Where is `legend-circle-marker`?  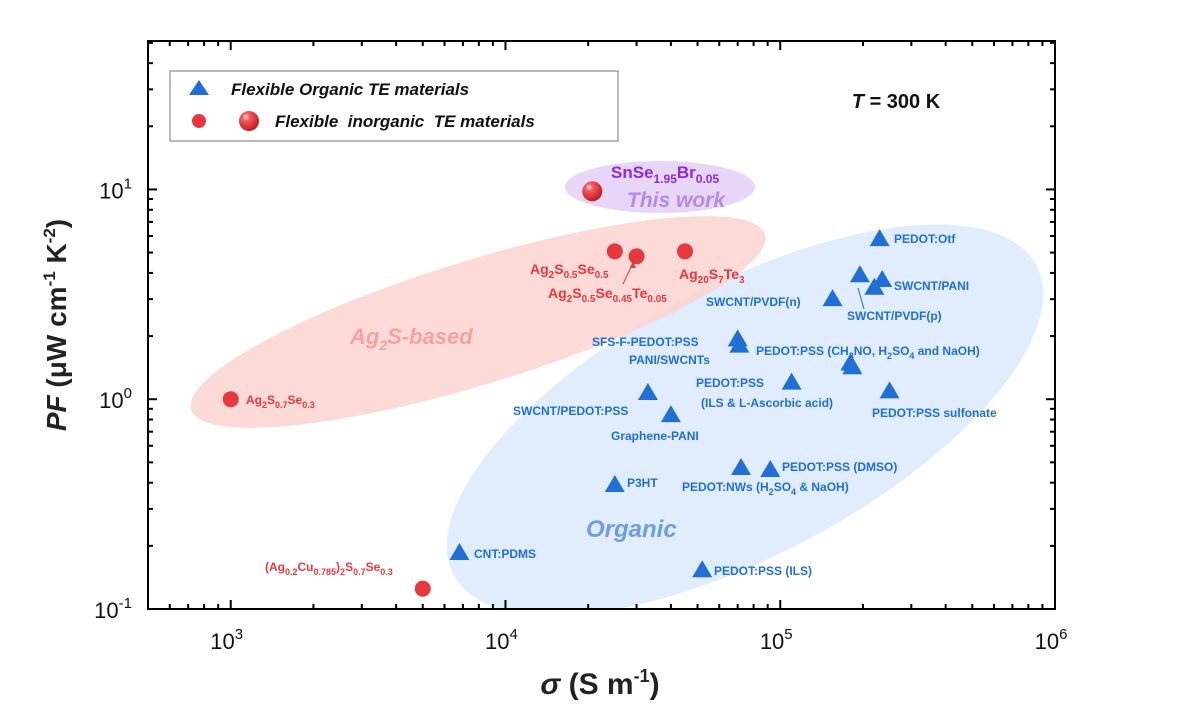 legend-circle-marker is located at coordinates (199, 121).